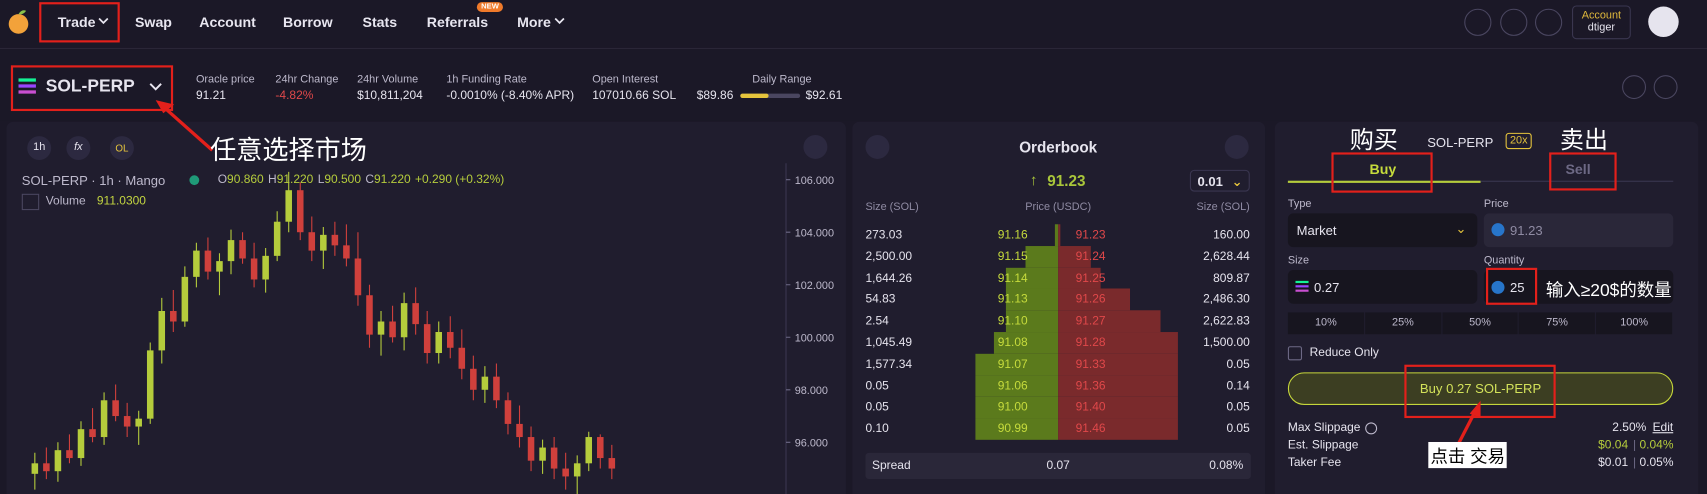 This screenshot has height=494, width=1707. Describe the element at coordinates (1090, 386) in the screenshot. I see `ask-price: 91.36` at that location.